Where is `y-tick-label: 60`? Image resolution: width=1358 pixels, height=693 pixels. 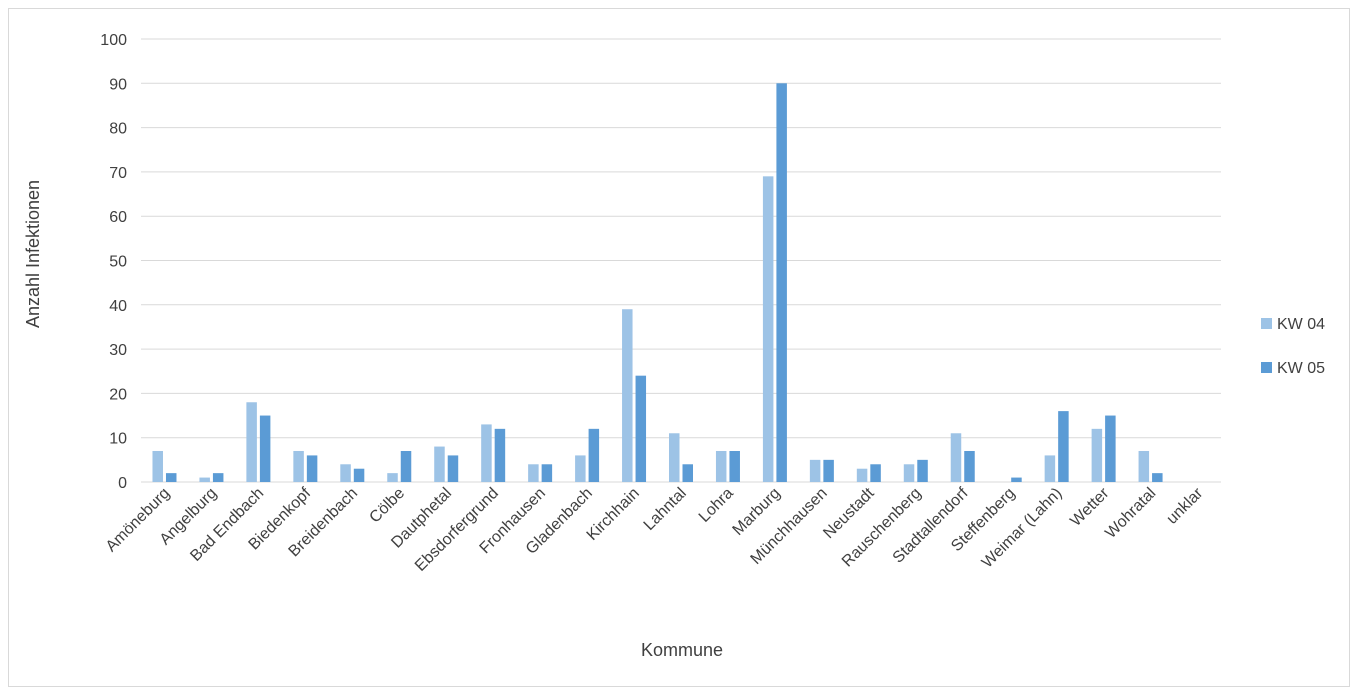
y-tick-label: 60 is located at coordinates (118, 217).